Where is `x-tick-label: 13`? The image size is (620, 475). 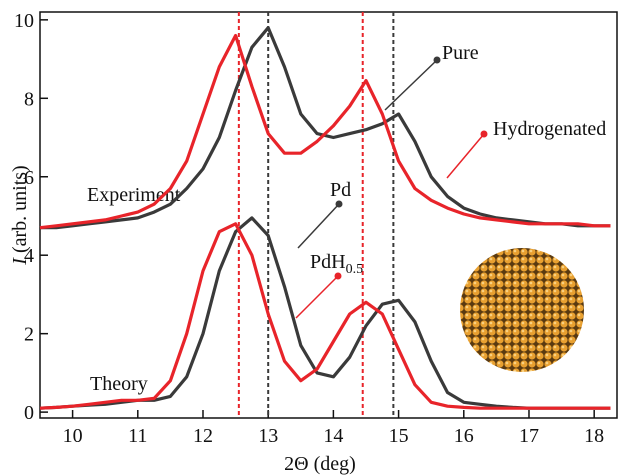
x-tick-label: 13 is located at coordinates (268, 436).